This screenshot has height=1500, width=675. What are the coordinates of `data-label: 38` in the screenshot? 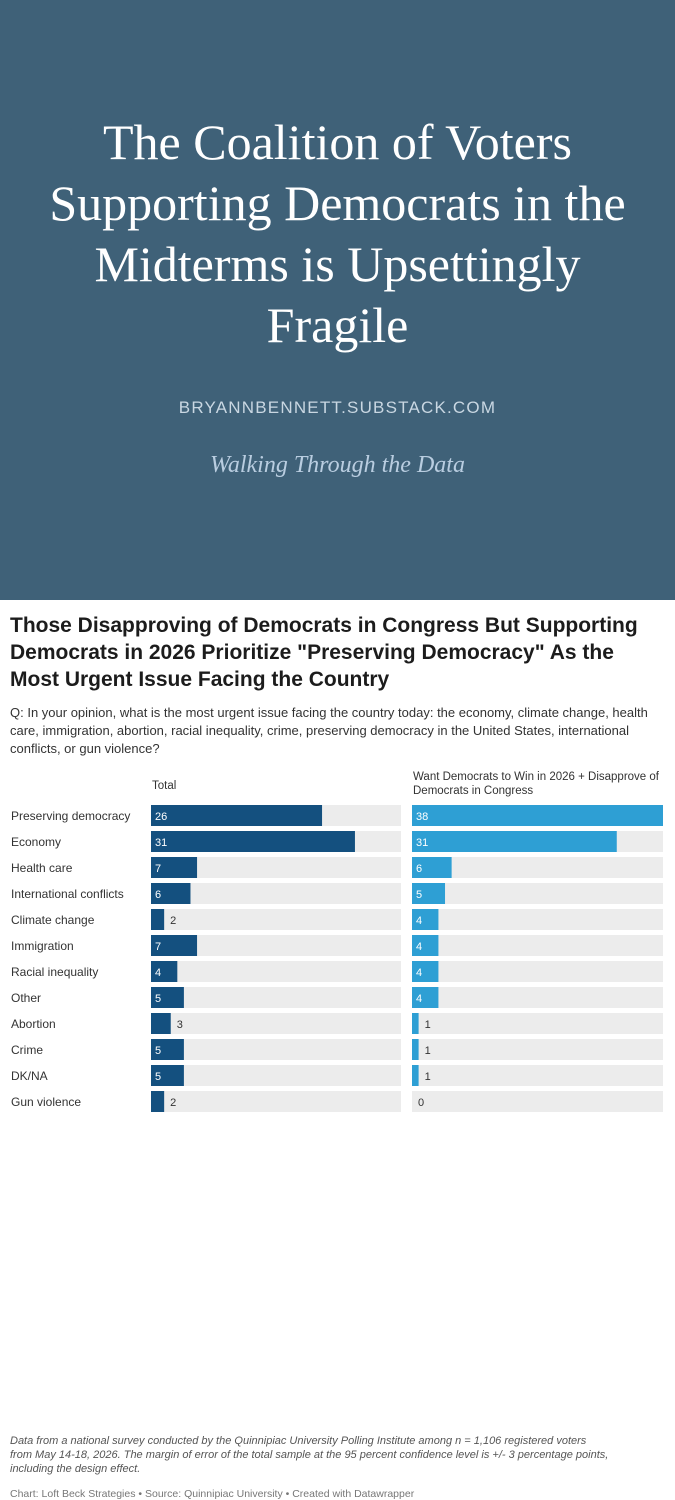 It's located at (422, 817).